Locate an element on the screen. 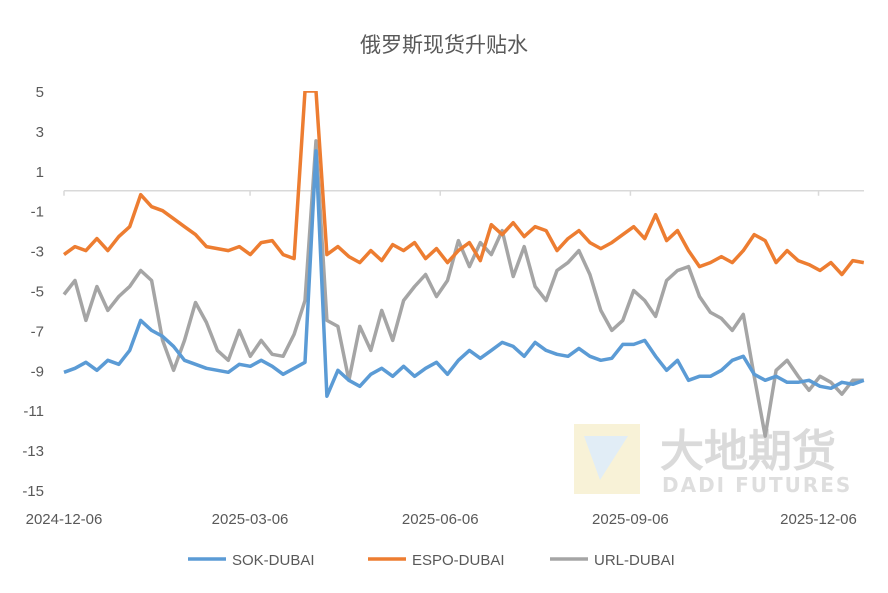 The height and width of the screenshot is (593, 888). y-axis: 5 3 1 -1 -3 -5 -7 -9 -11 -13 -15 is located at coordinates (33, 292).